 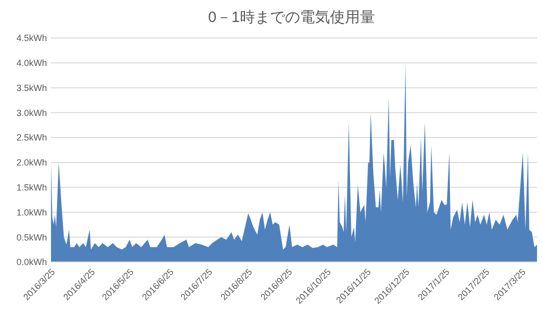 I want to click on y-tick-label: 4.5kWh, so click(x=31, y=38).